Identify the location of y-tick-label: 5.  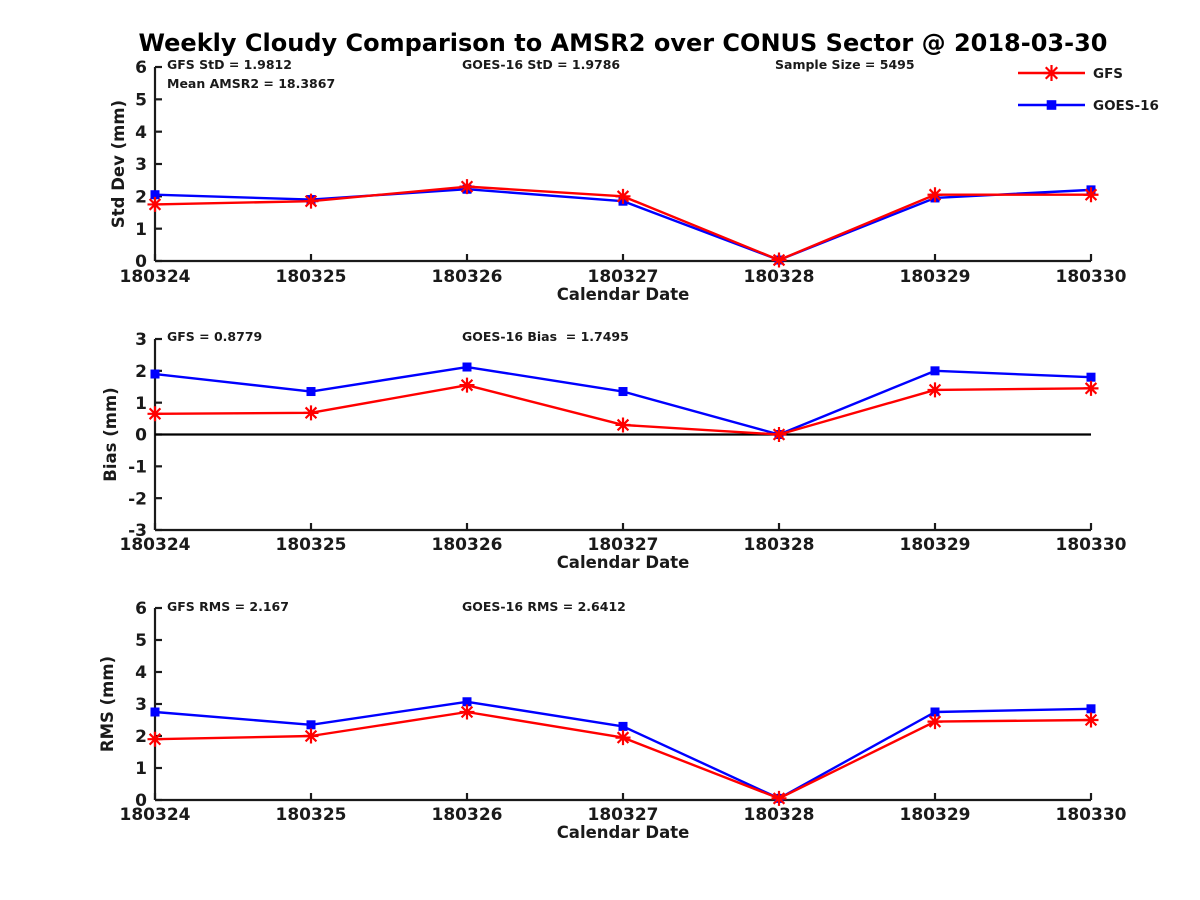
(141, 641).